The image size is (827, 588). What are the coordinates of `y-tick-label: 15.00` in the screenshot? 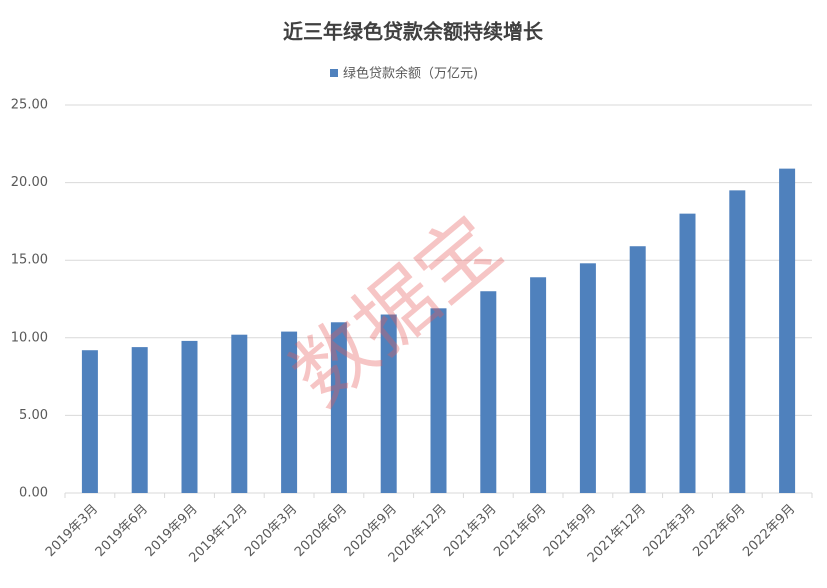 It's located at (29, 260).